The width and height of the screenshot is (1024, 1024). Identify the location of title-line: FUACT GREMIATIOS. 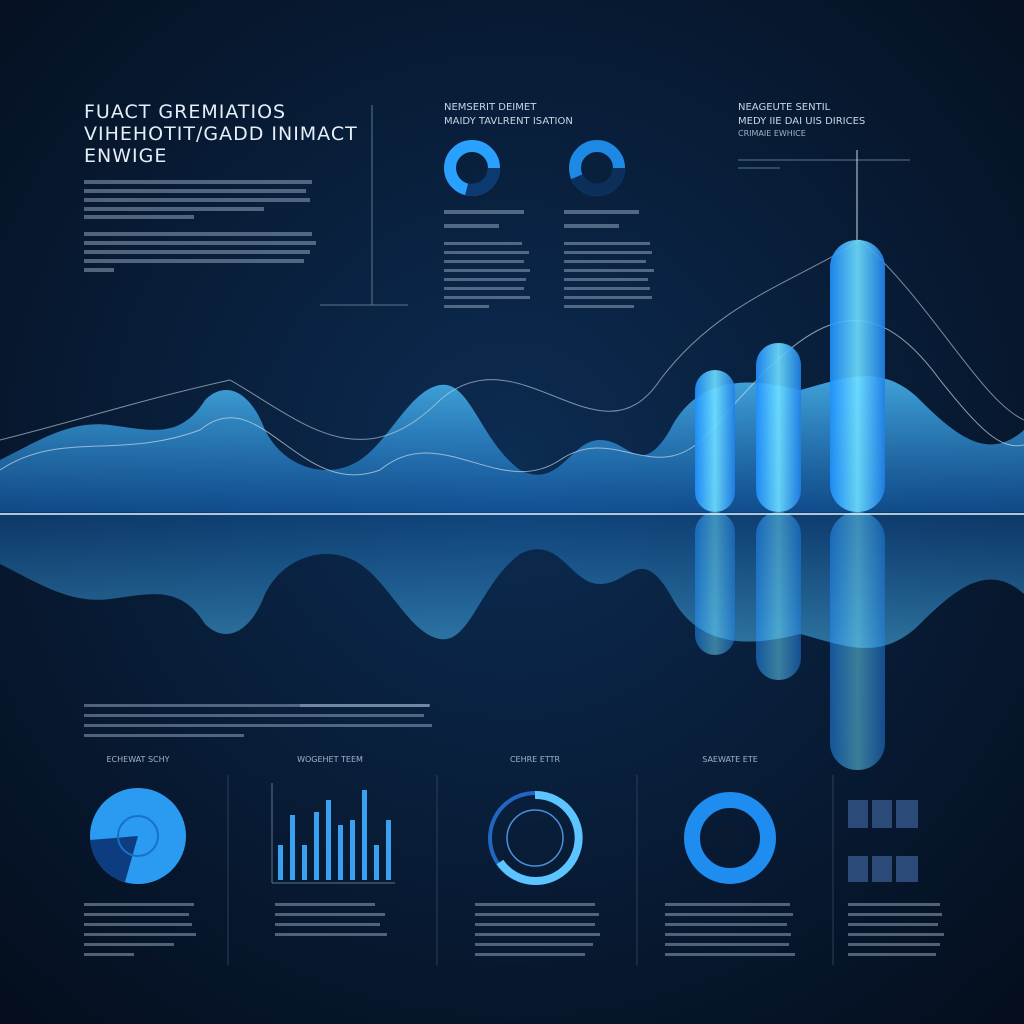
(185, 112).